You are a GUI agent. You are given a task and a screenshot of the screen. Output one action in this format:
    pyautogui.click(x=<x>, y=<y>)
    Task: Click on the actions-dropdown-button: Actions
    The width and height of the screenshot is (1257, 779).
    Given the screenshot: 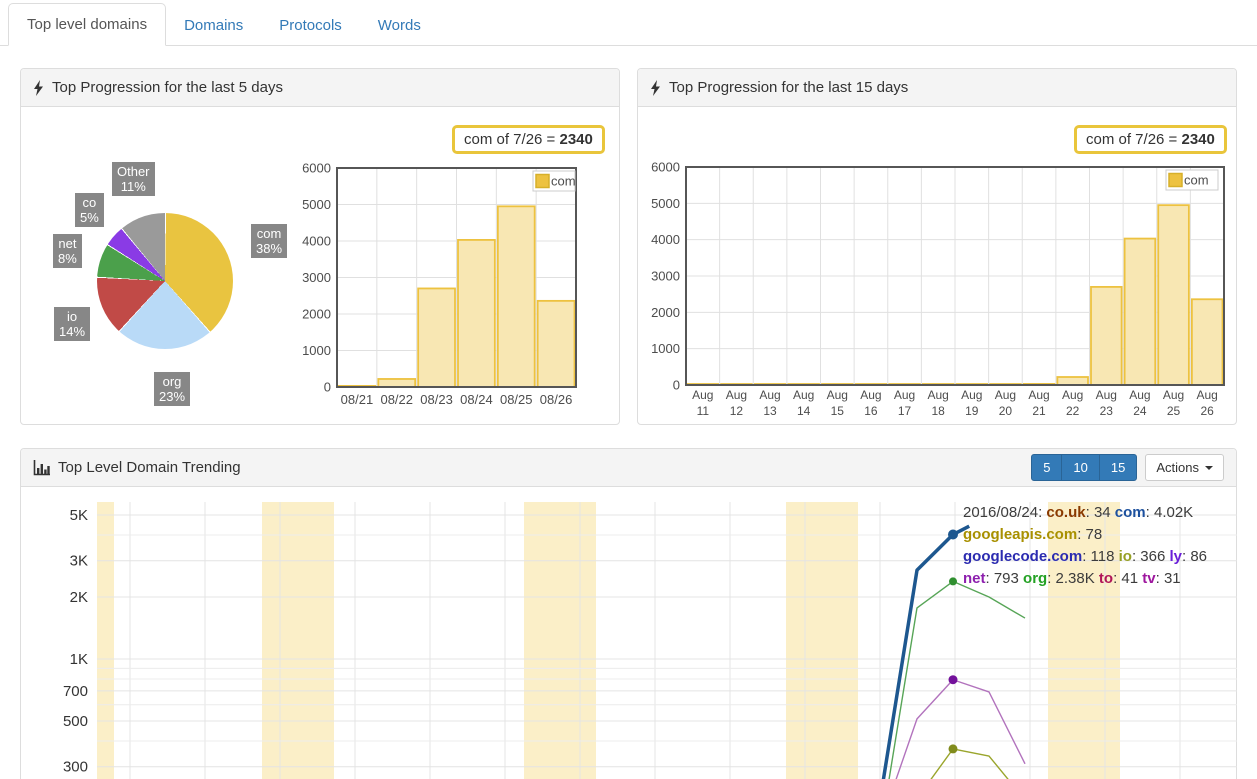 What is the action you would take?
    pyautogui.click(x=1184, y=467)
    